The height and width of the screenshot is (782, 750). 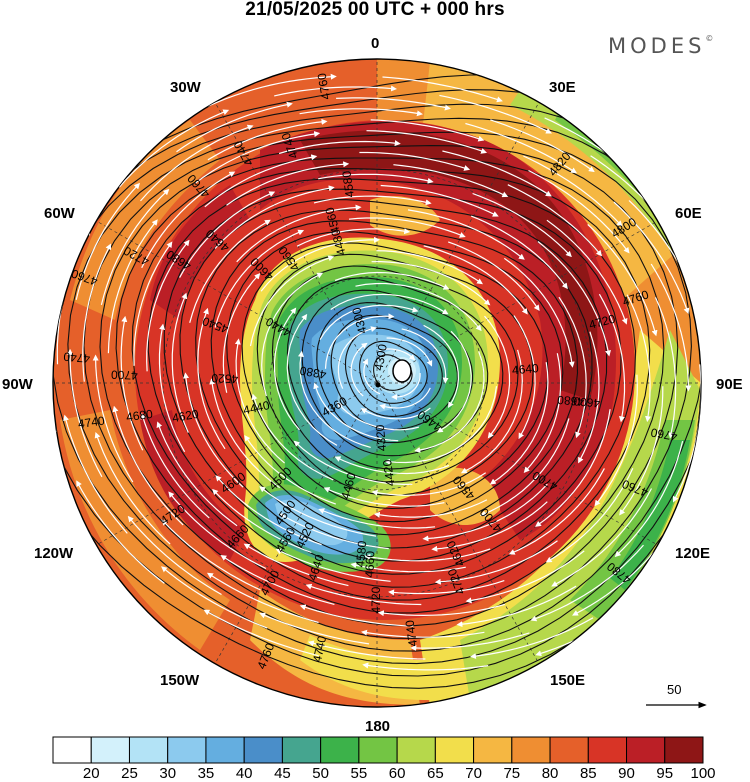 I want to click on brand-logo: MODES©, so click(x=660, y=46).